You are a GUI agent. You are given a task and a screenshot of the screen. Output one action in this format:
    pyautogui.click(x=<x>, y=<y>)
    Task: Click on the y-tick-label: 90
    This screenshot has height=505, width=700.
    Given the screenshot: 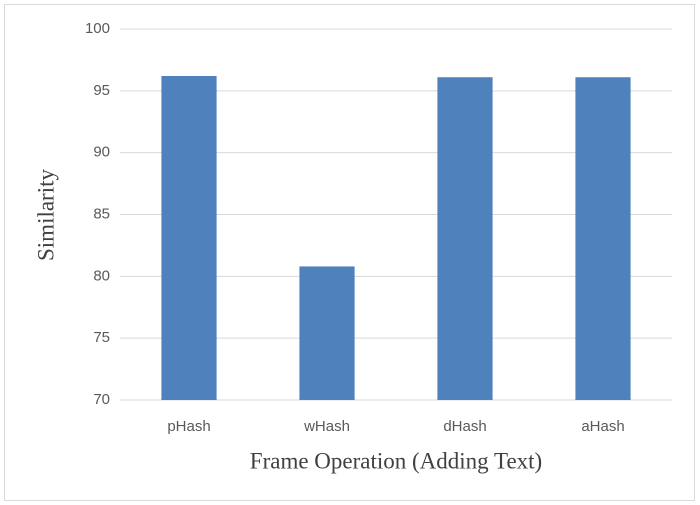 What is the action you would take?
    pyautogui.click(x=101, y=152)
    